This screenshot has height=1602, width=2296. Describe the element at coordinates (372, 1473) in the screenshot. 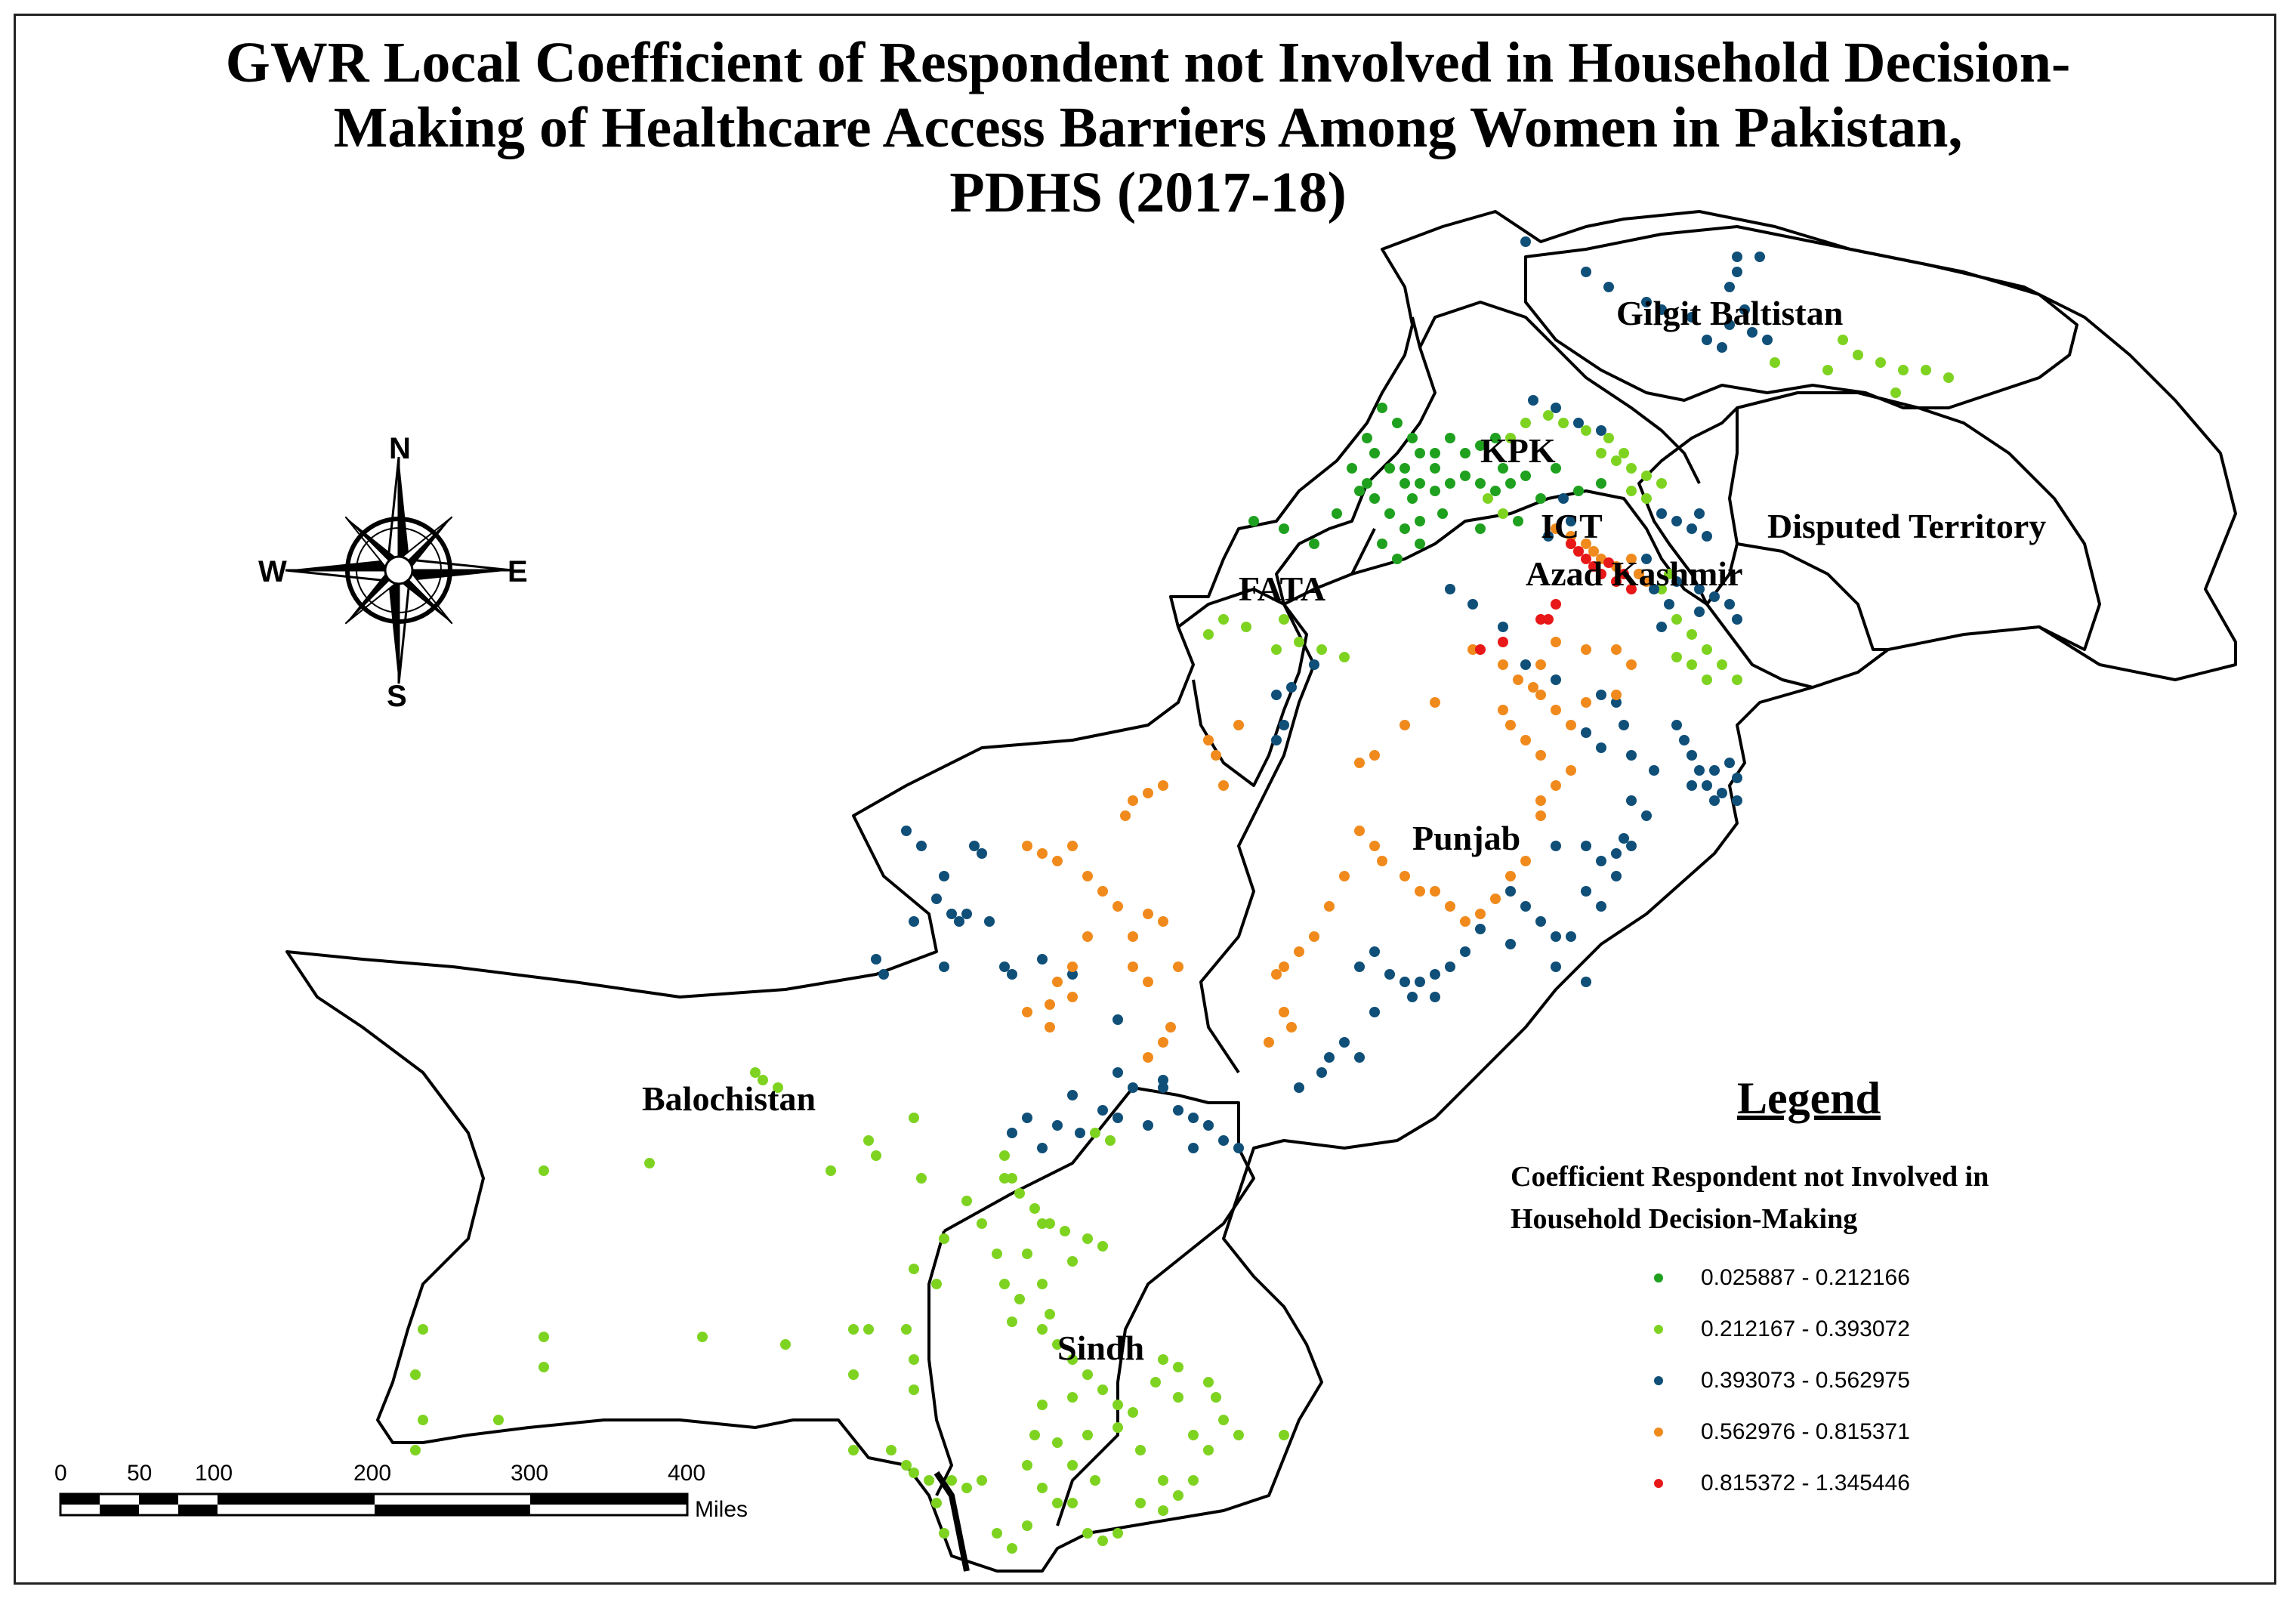

I see `scale-tick-200: 200` at that location.